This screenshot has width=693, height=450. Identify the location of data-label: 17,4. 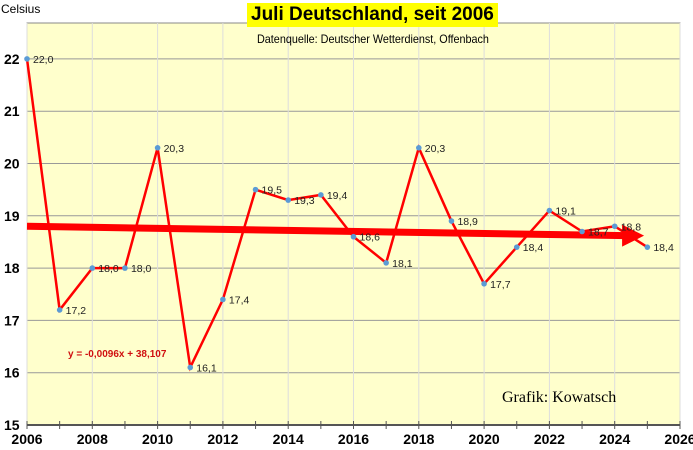
(239, 300).